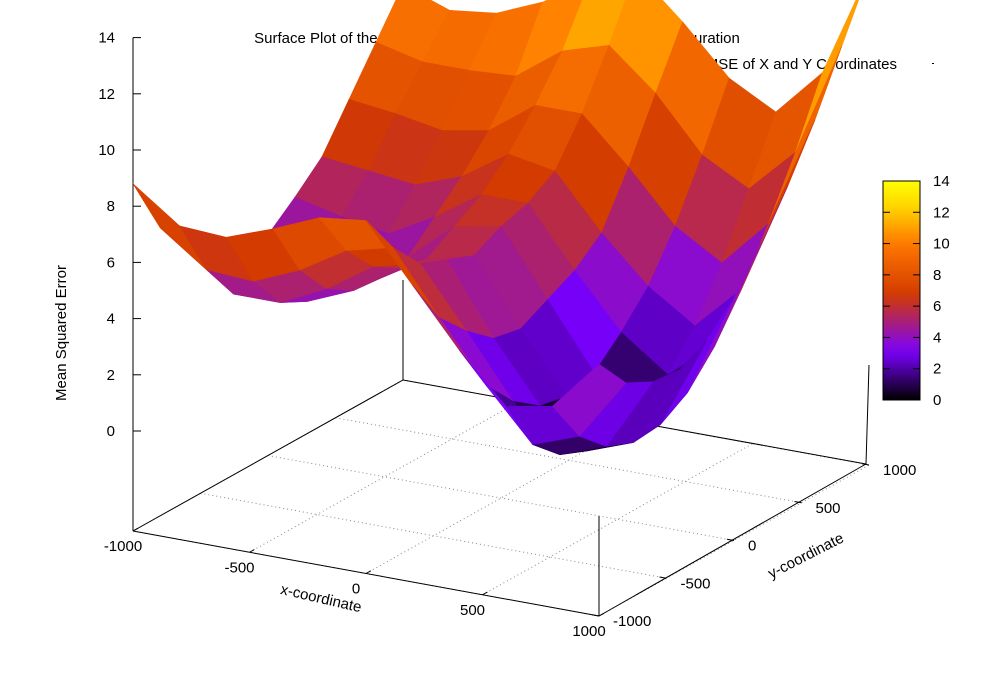  I want to click on colorbar: 0 2 4 6 8 10 12 14, so click(916, 291).